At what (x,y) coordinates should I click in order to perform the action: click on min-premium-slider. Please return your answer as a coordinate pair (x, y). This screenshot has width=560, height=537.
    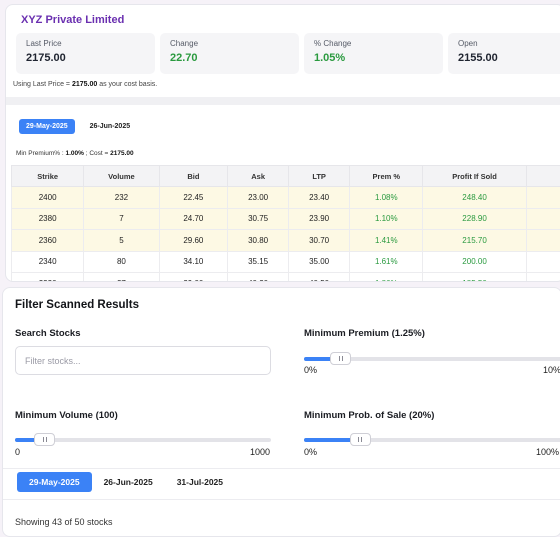
    Looking at the image, I should click on (432, 359).